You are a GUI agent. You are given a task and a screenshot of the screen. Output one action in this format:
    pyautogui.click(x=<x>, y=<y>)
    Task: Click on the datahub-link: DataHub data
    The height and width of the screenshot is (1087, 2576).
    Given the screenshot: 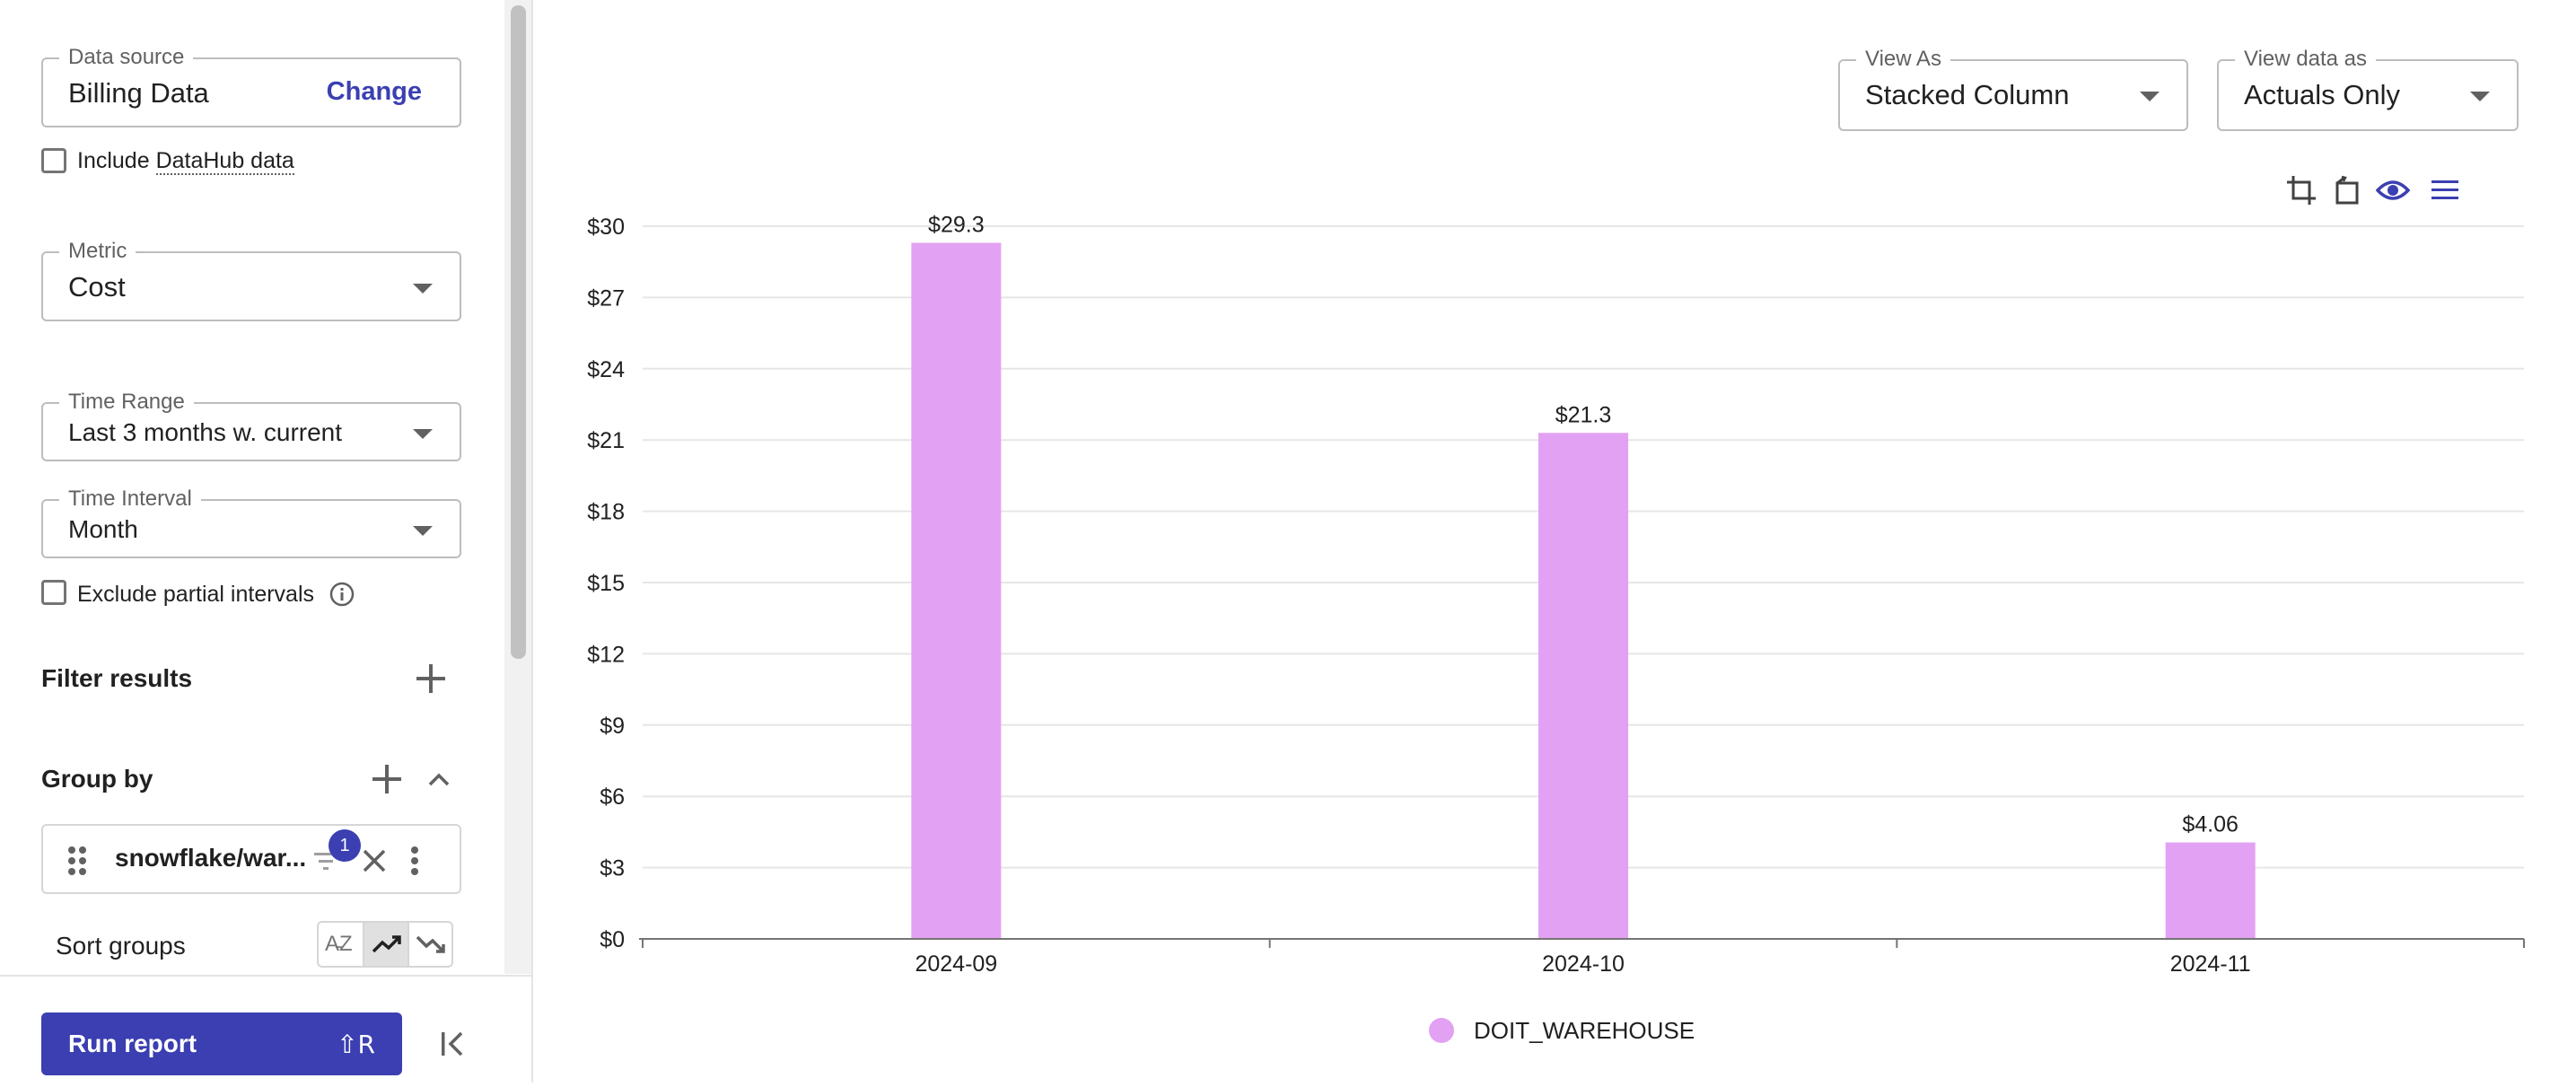 What is the action you would take?
    pyautogui.click(x=224, y=161)
    